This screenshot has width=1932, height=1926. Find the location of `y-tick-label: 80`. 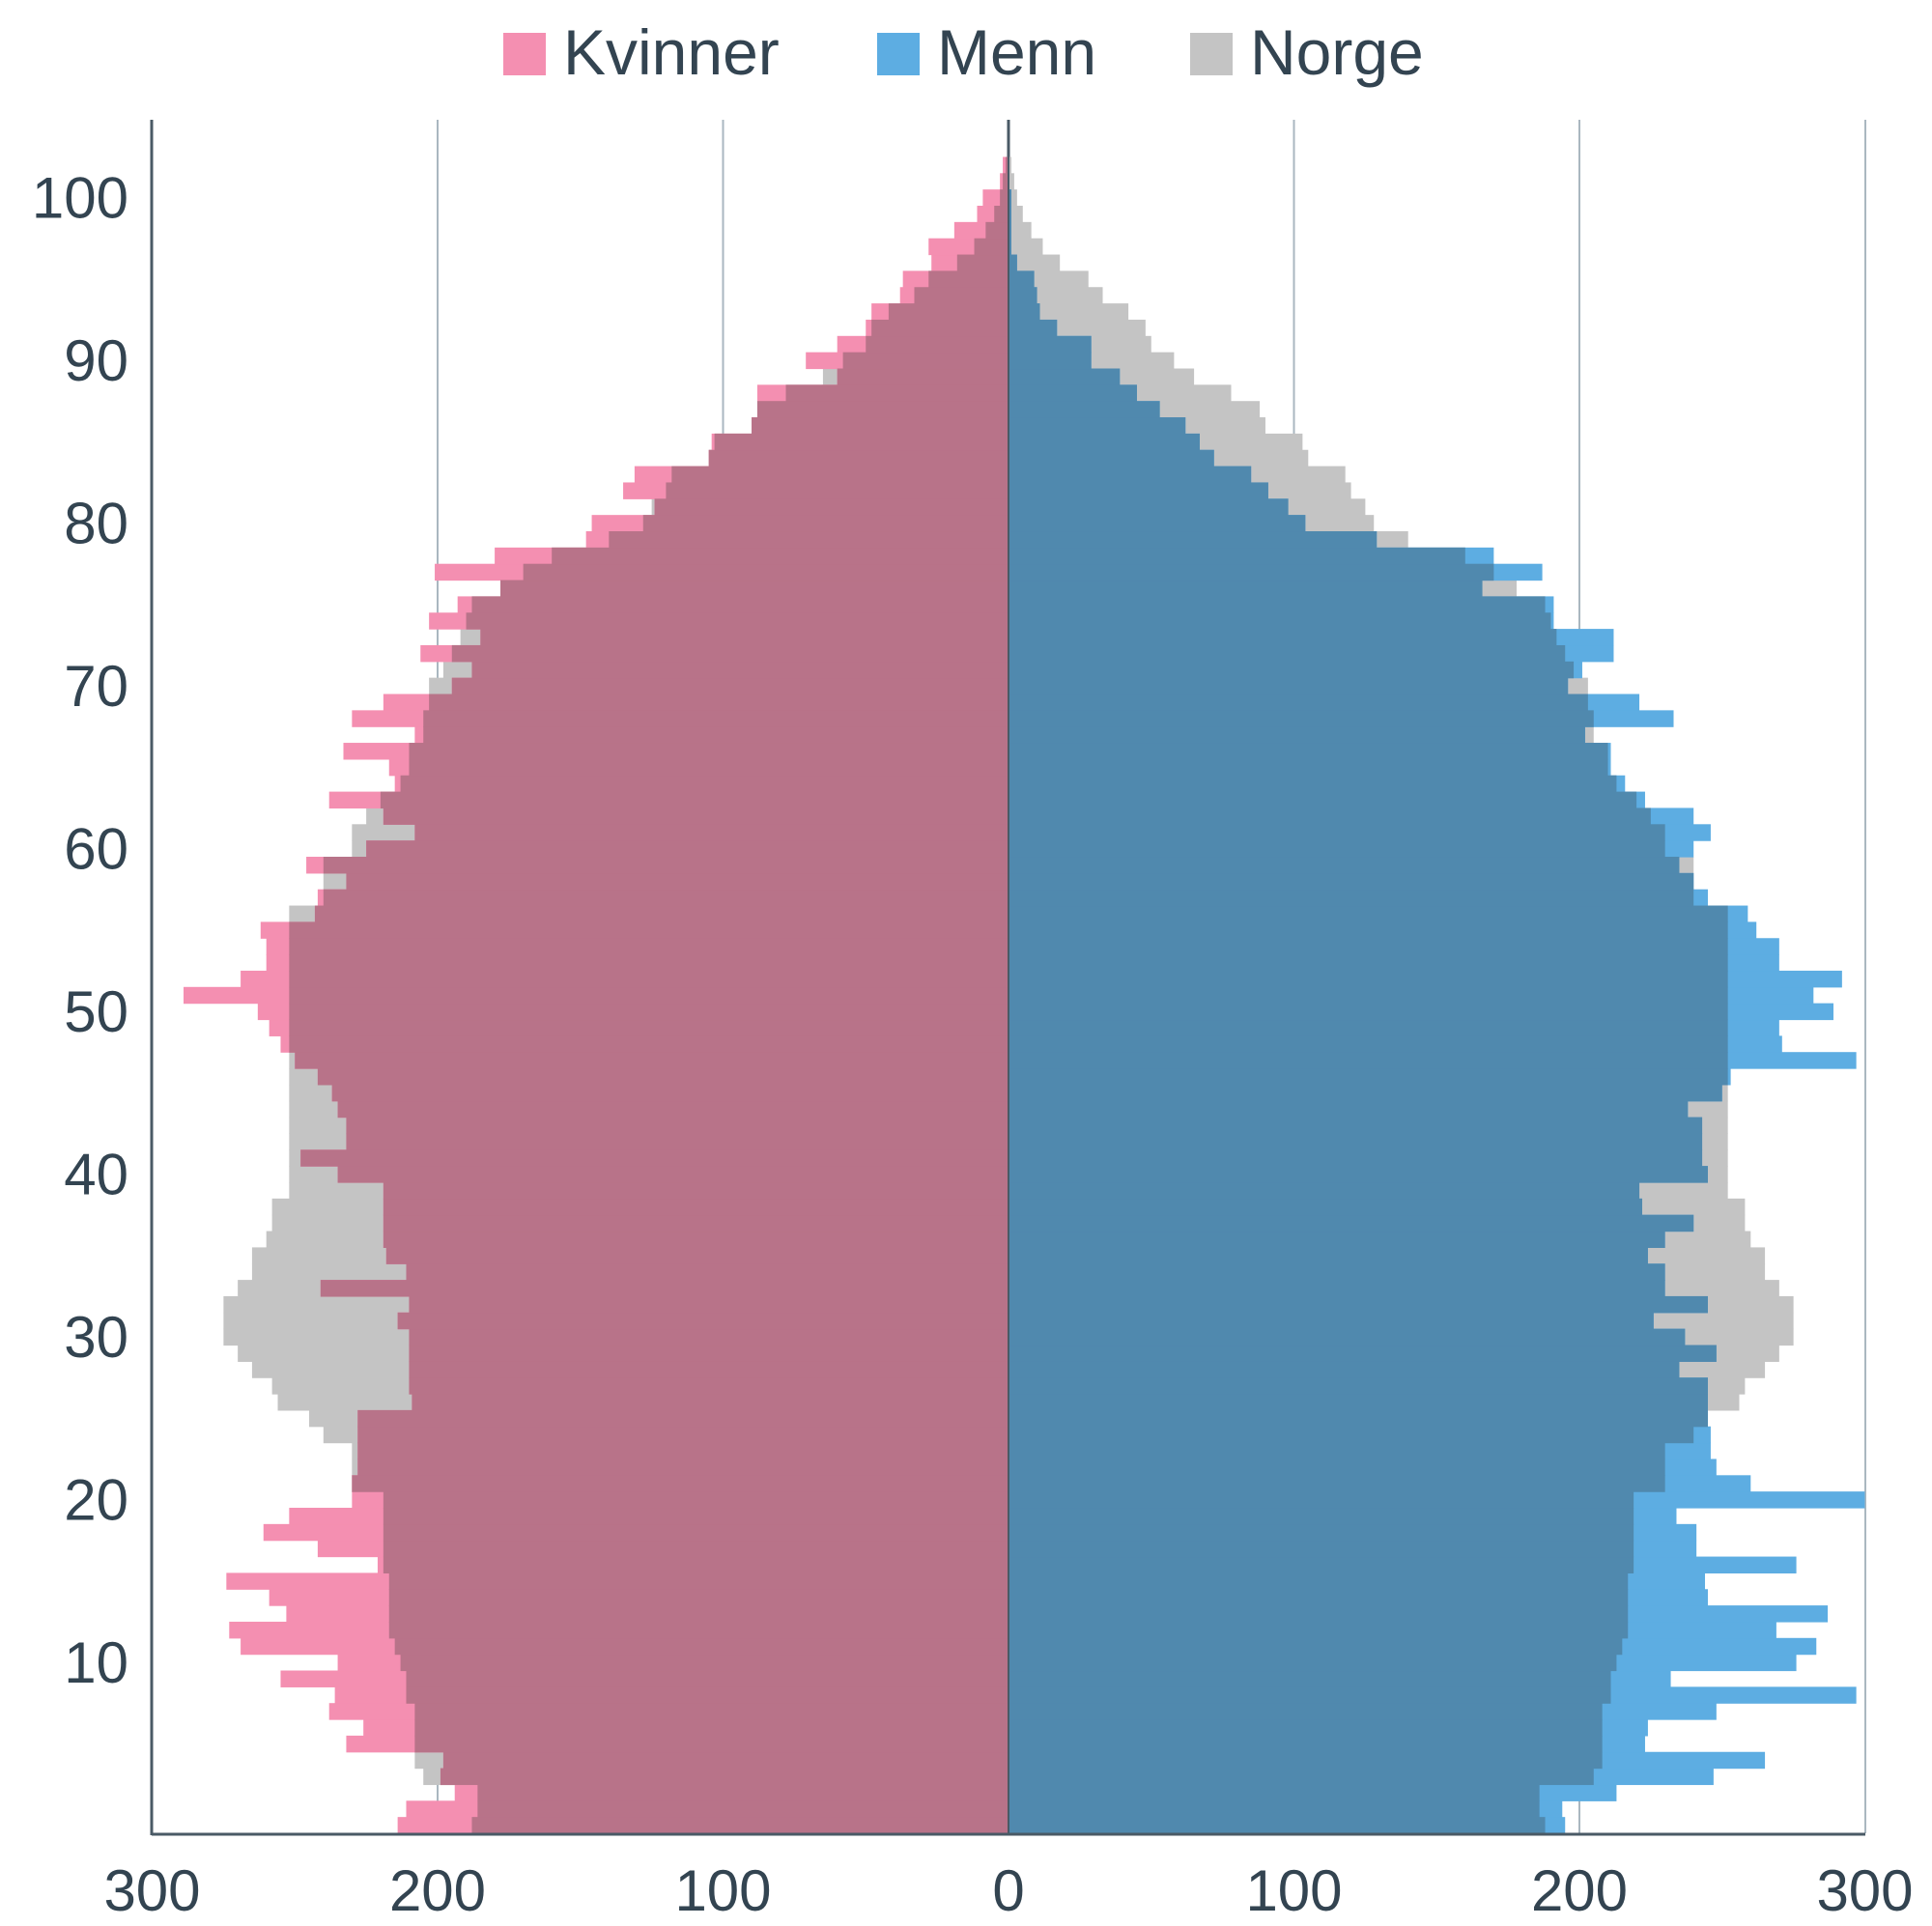

y-tick-label: 80 is located at coordinates (96, 524).